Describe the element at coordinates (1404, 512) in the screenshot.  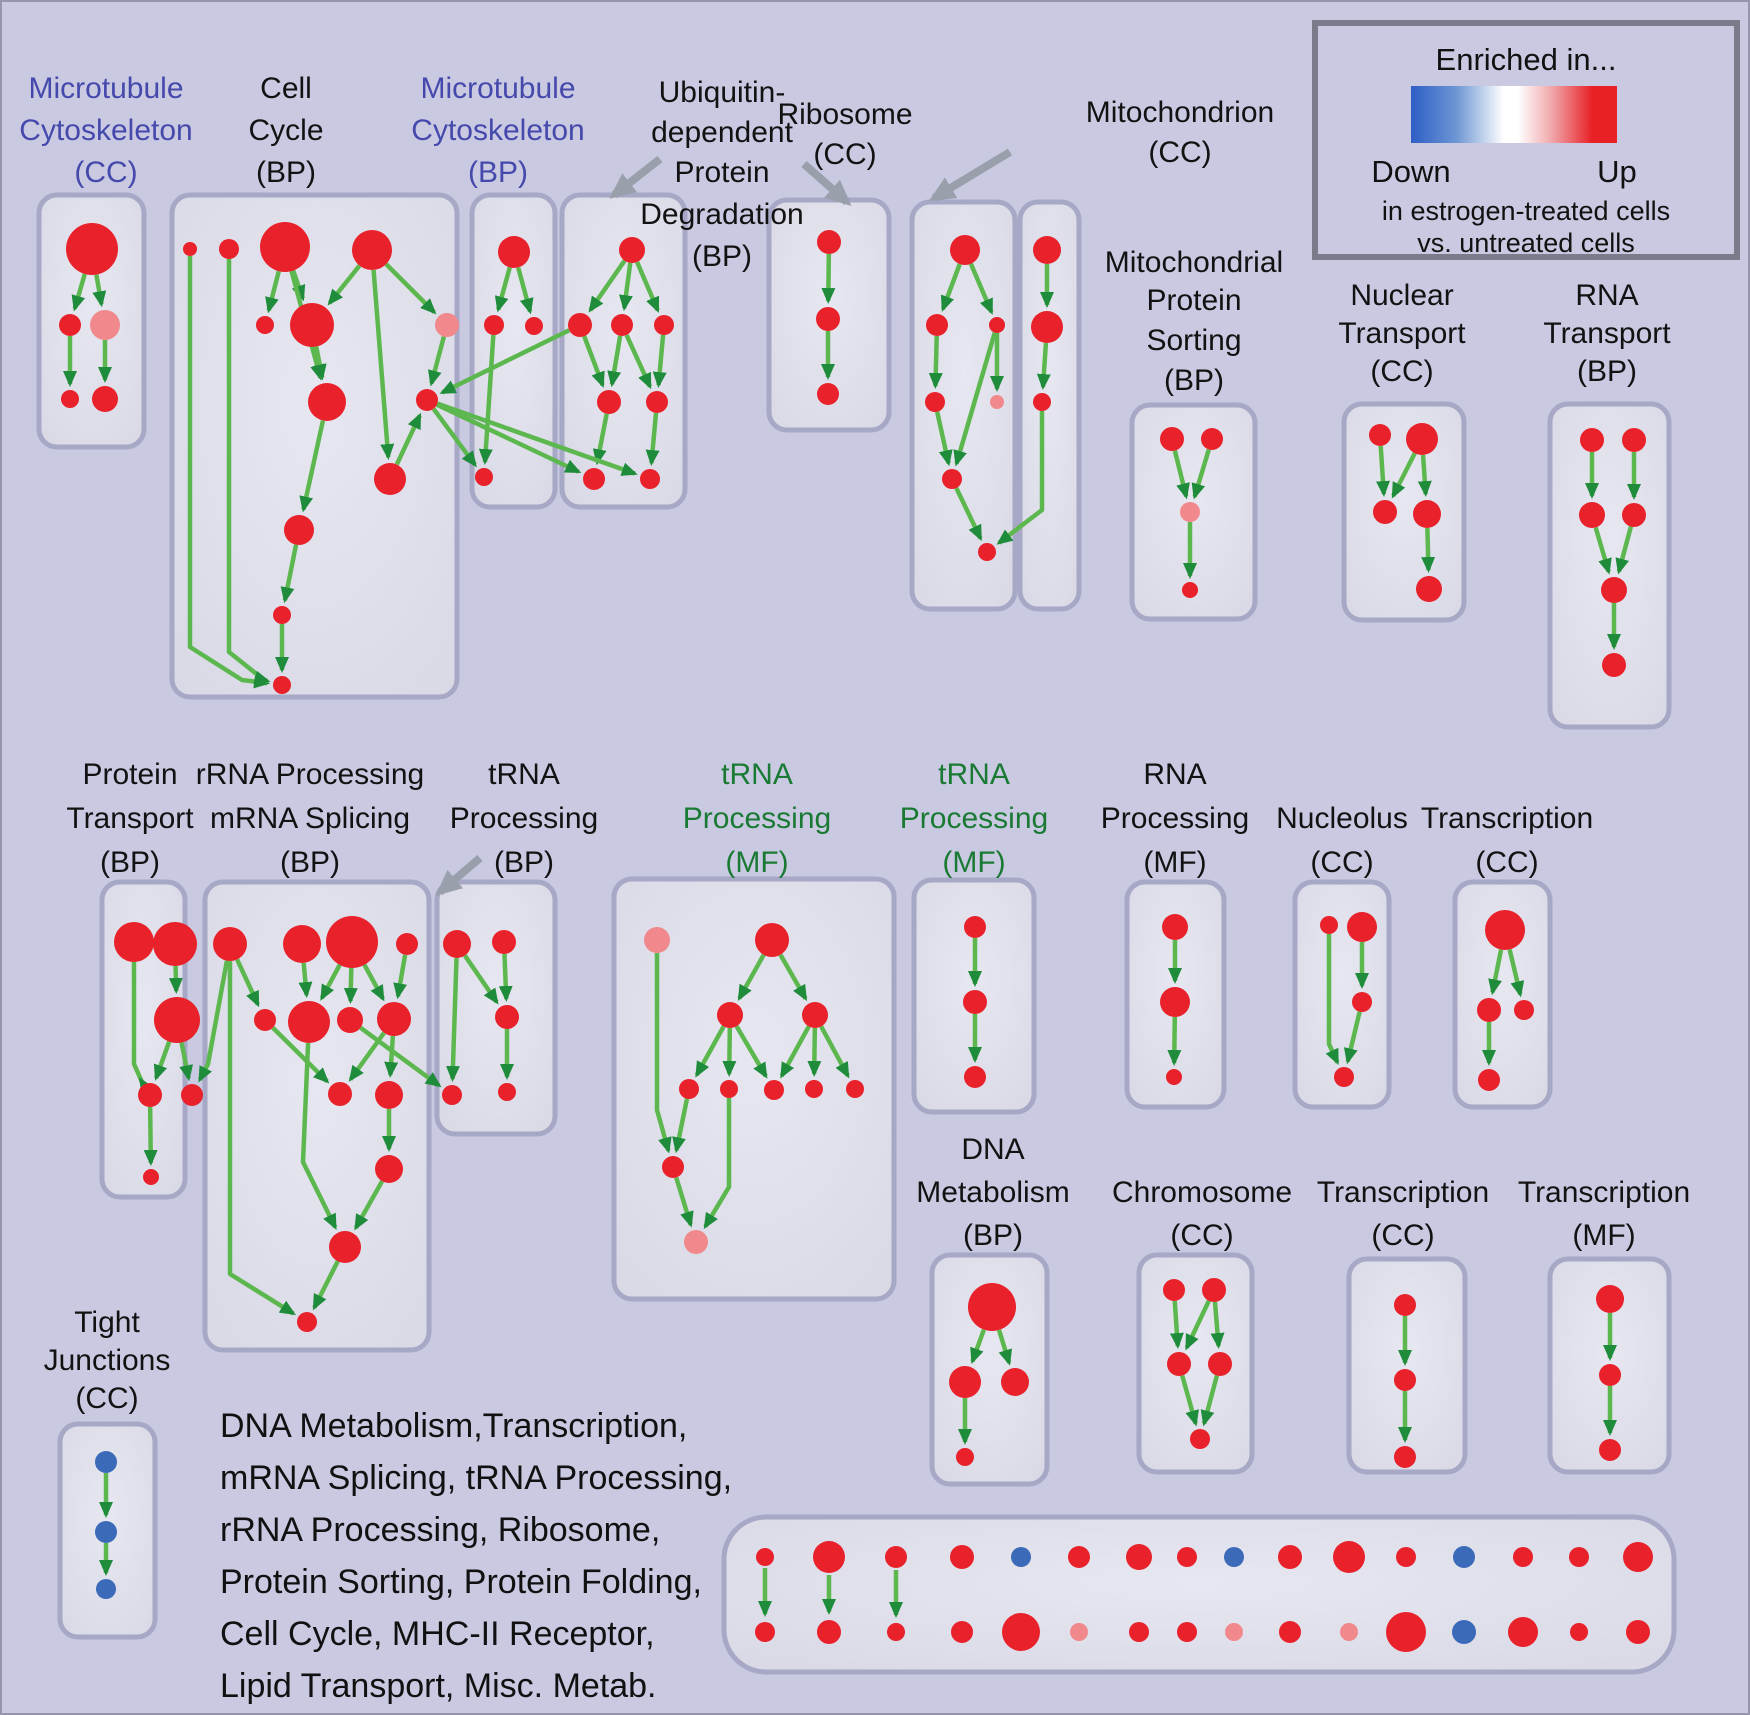
I see `cluster-box-nuct` at that location.